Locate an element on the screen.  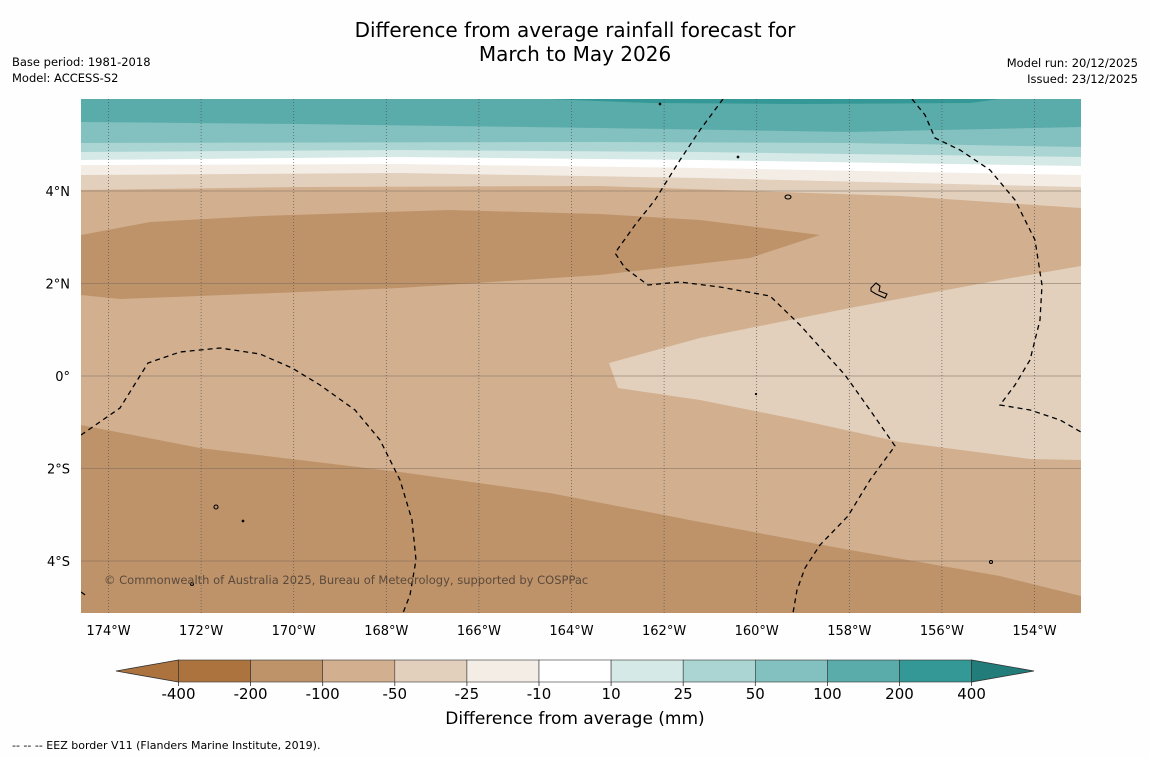
lon-label: 172°W is located at coordinates (201, 631).